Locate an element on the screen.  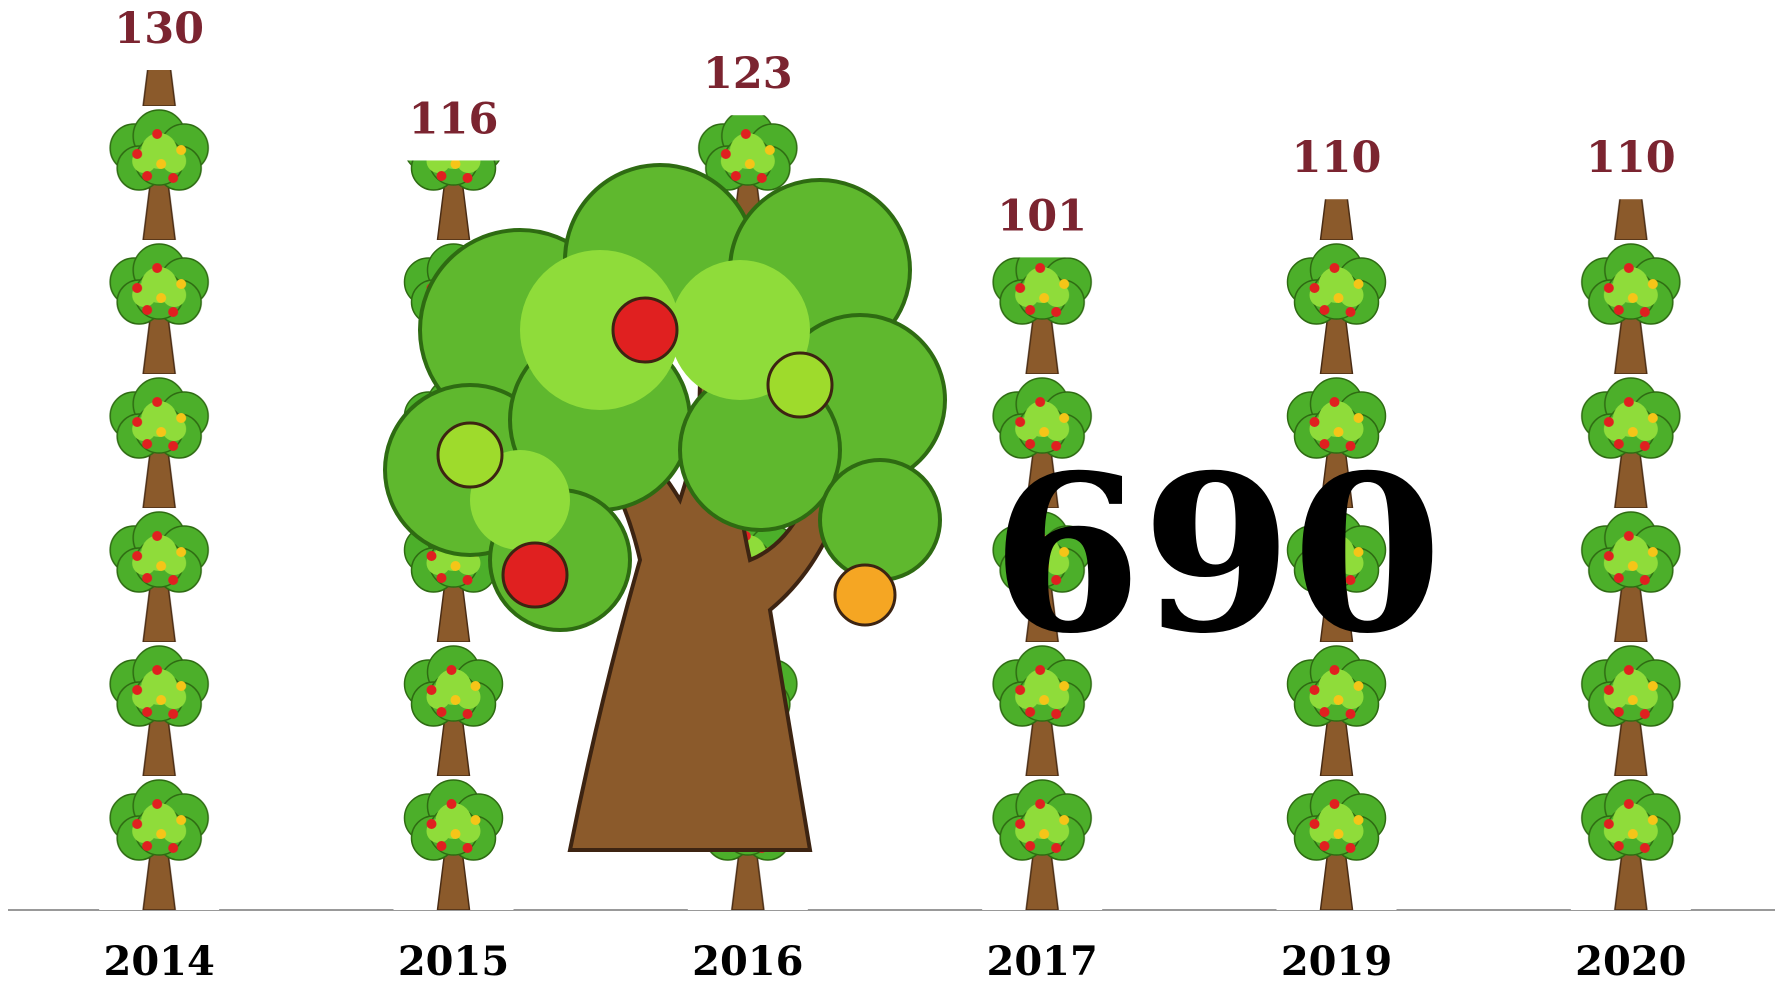
x-tick-label: 2019 is located at coordinates (1336, 961).